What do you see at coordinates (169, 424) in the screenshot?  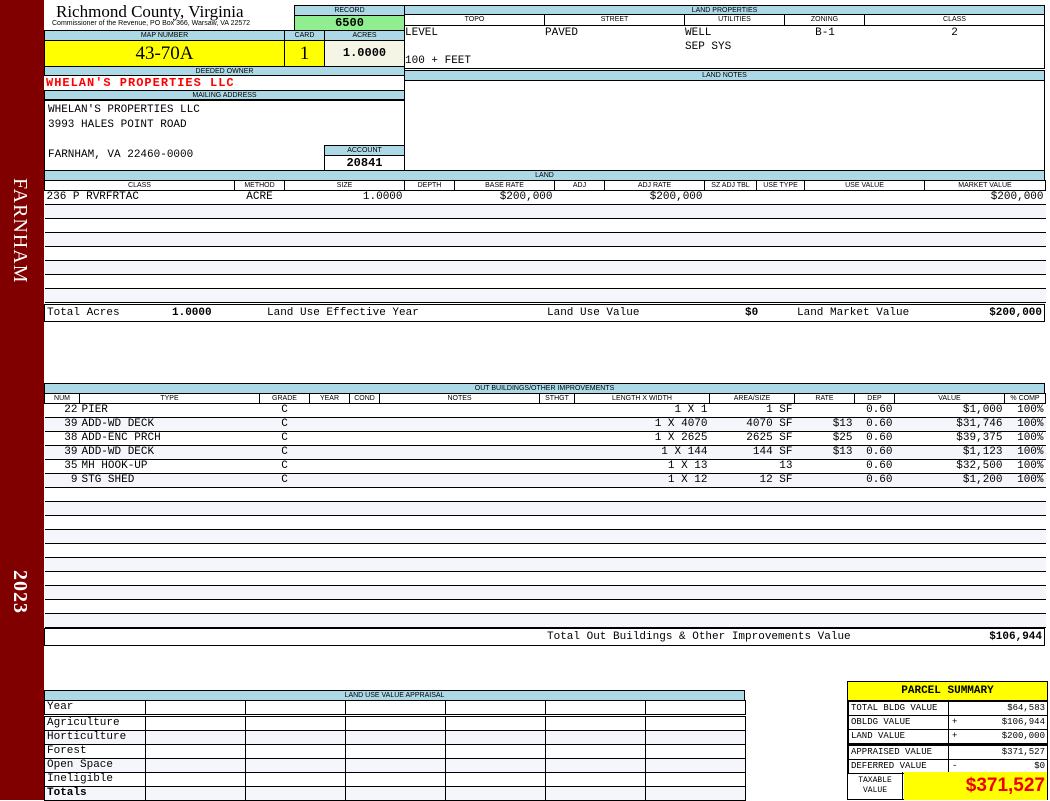 I see `outbuilding-cell: ADD-WD DECK` at bounding box center [169, 424].